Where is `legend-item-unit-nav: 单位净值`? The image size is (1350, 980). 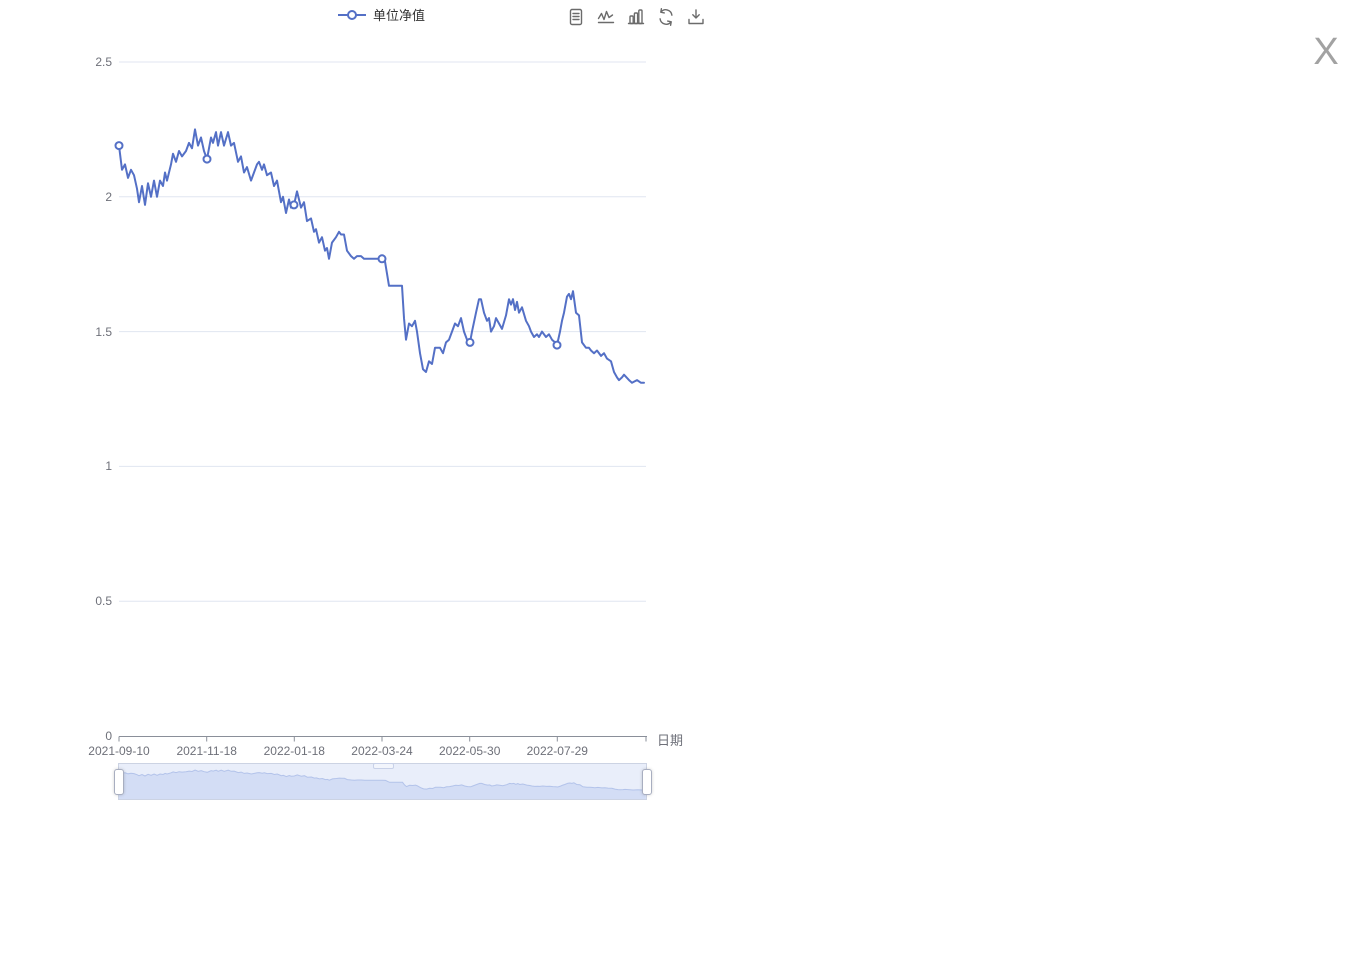 legend-item-unit-nav: 单位净值 is located at coordinates (381, 14).